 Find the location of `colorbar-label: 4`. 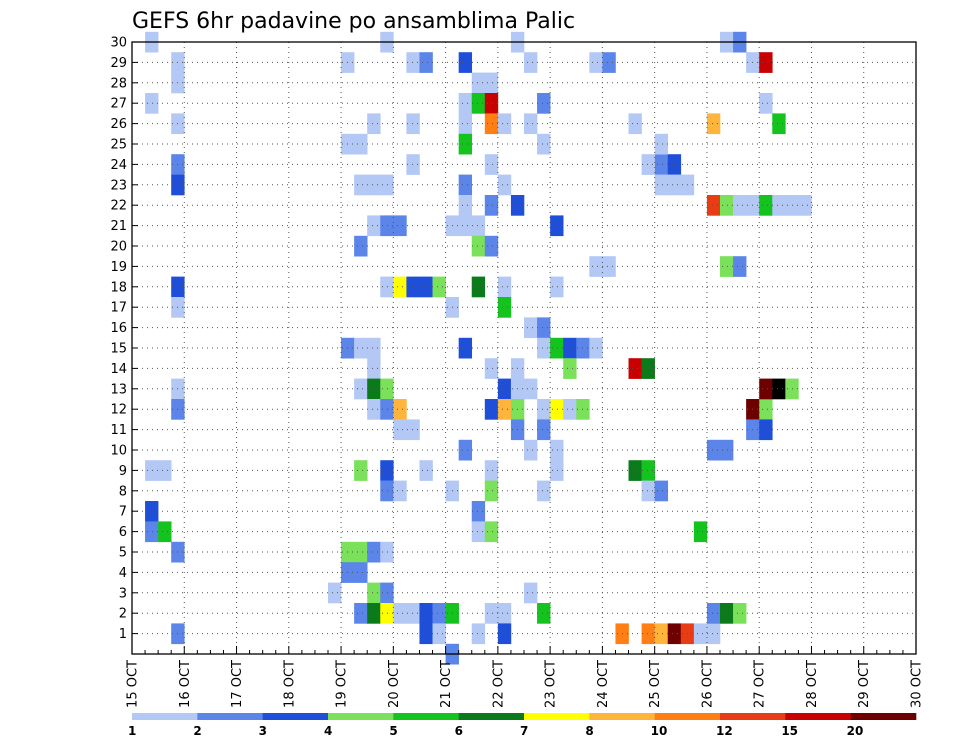

colorbar-label: 4 is located at coordinates (328, 731).